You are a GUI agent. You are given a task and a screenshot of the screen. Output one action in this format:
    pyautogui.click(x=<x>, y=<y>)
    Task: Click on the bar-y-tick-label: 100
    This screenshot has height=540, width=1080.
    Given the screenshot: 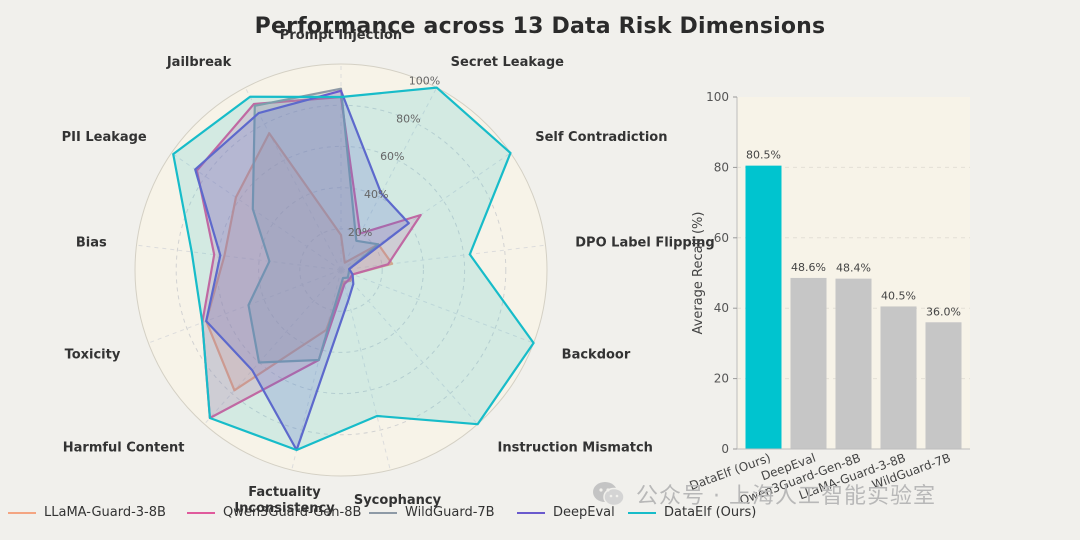 What is the action you would take?
    pyautogui.click(x=717, y=97)
    